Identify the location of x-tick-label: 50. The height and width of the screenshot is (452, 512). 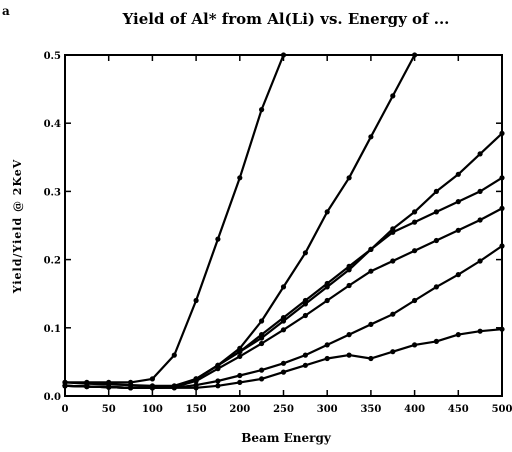
(109, 409).